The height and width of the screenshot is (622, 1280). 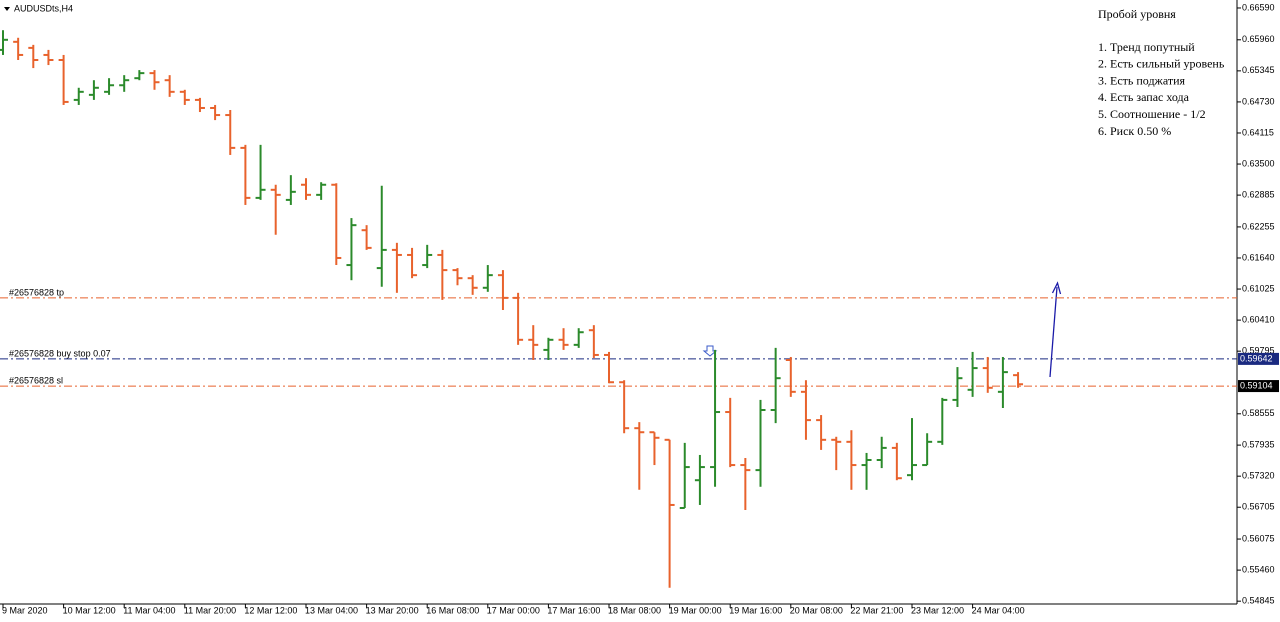 What do you see at coordinates (937, 610) in the screenshot?
I see `x-tick-label: 23 Mar 12:00` at bounding box center [937, 610].